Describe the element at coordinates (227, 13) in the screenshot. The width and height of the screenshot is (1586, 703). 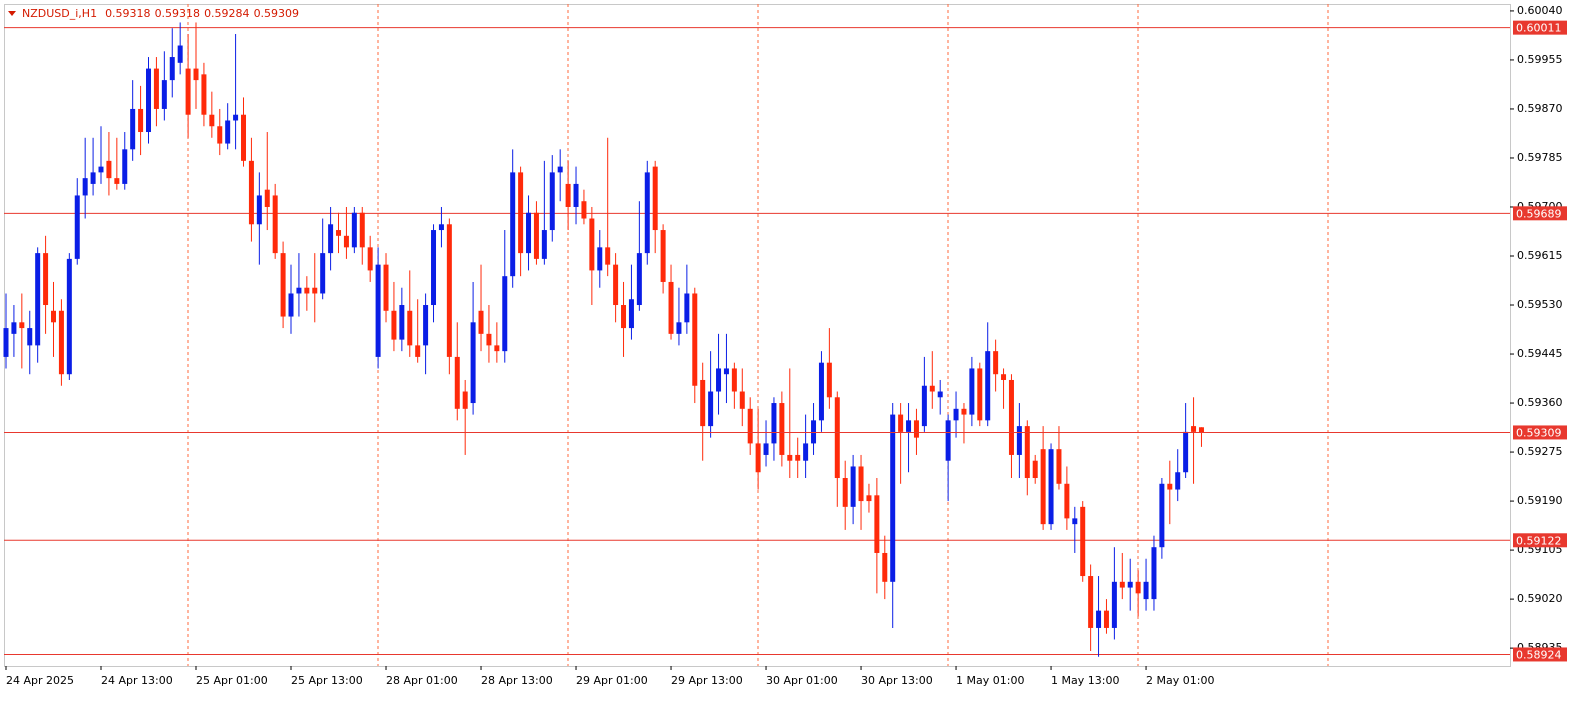
I see `header-low: 0.59284` at that location.